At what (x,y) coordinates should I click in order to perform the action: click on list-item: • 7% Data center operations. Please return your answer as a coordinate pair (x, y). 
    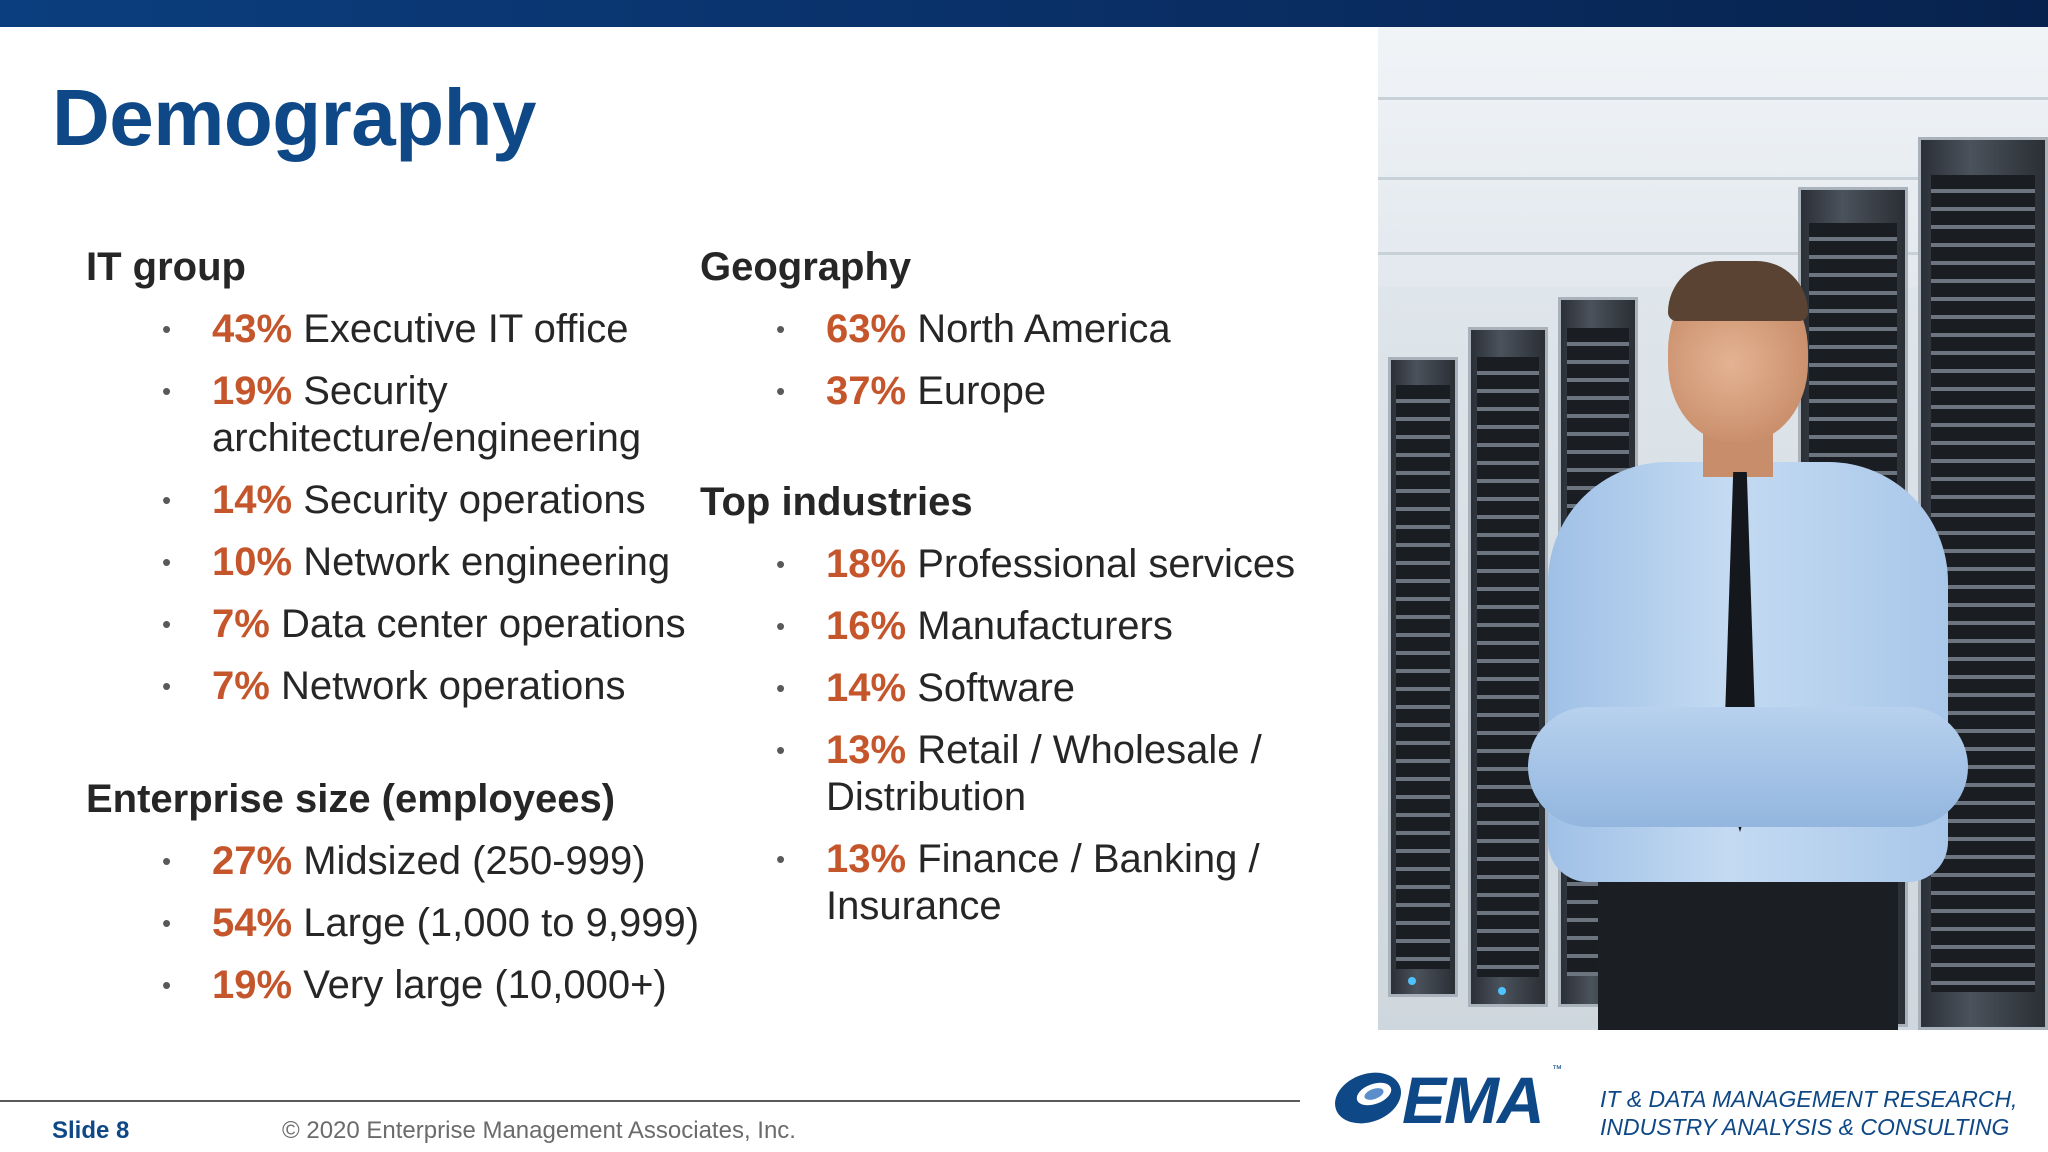
    Looking at the image, I should click on (424, 624).